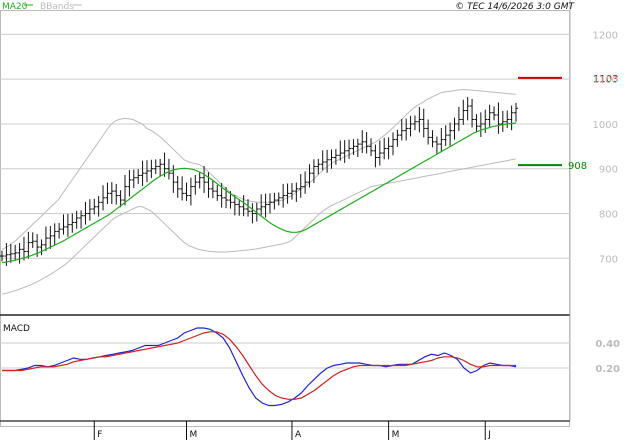 This screenshot has width=627, height=440. What do you see at coordinates (515, 7) in the screenshot?
I see `copyright-notice: © TEC 14/6/2026 3:0 GMT` at bounding box center [515, 7].